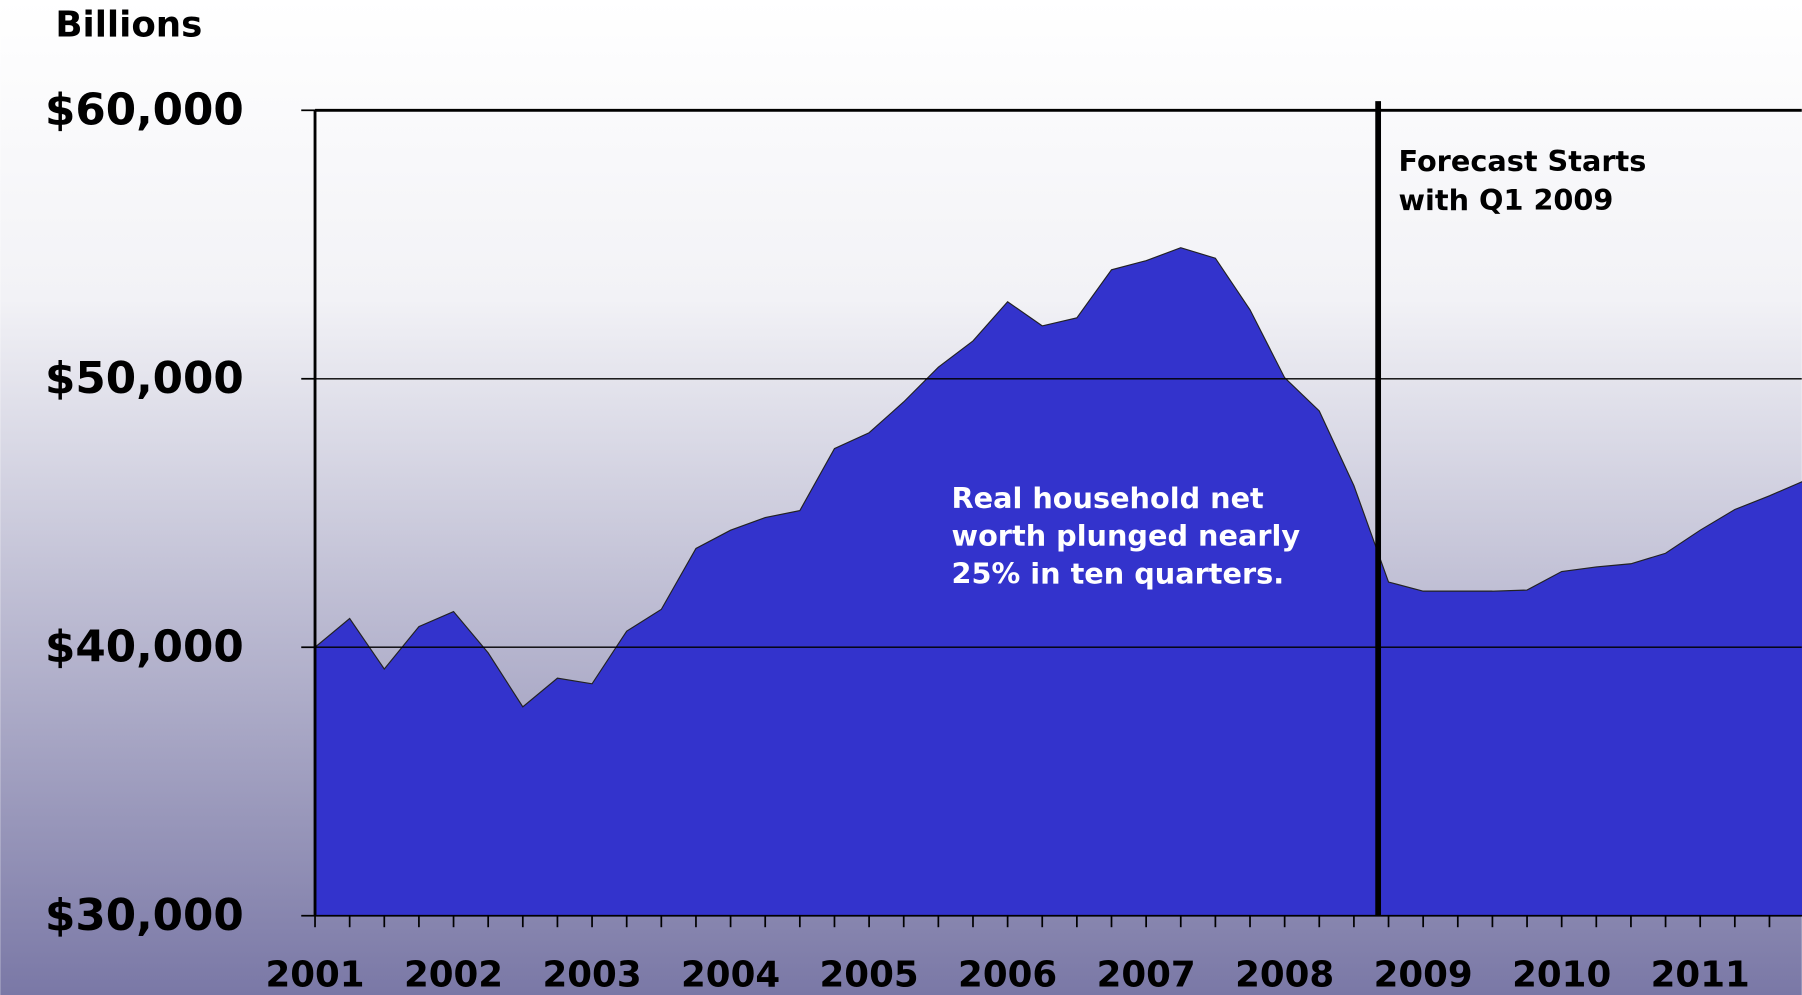  I want to click on x-tick-label: 2004, so click(730, 975).